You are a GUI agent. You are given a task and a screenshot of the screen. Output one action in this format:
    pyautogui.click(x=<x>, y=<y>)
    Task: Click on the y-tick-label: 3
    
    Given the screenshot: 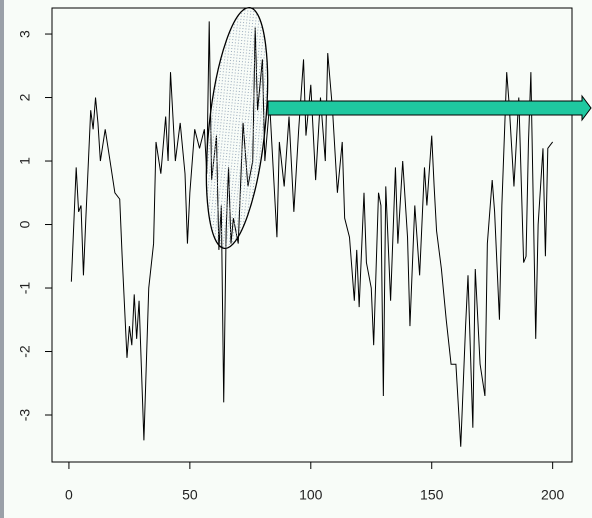 What is the action you would take?
    pyautogui.click(x=25, y=34)
    